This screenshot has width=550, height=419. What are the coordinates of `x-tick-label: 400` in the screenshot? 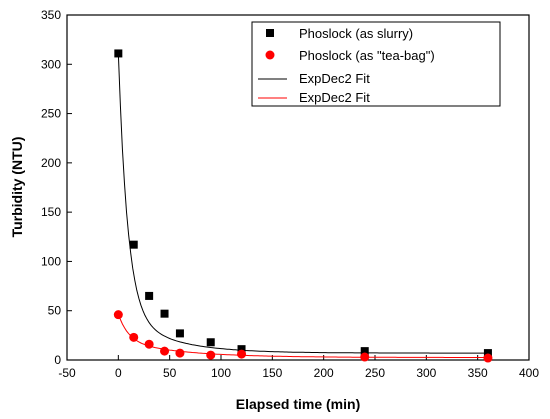 It's located at (529, 373).